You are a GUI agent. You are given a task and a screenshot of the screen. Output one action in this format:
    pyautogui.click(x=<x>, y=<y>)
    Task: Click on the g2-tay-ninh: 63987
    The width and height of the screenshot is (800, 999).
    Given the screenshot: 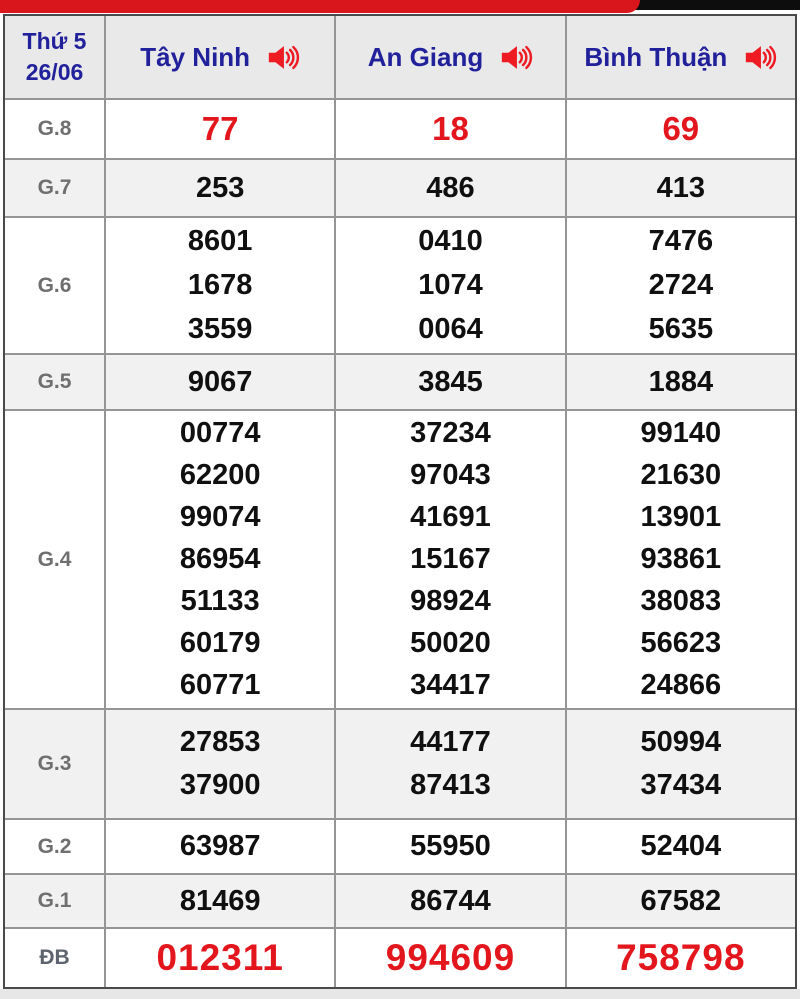 What is the action you would take?
    pyautogui.click(x=221, y=846)
    